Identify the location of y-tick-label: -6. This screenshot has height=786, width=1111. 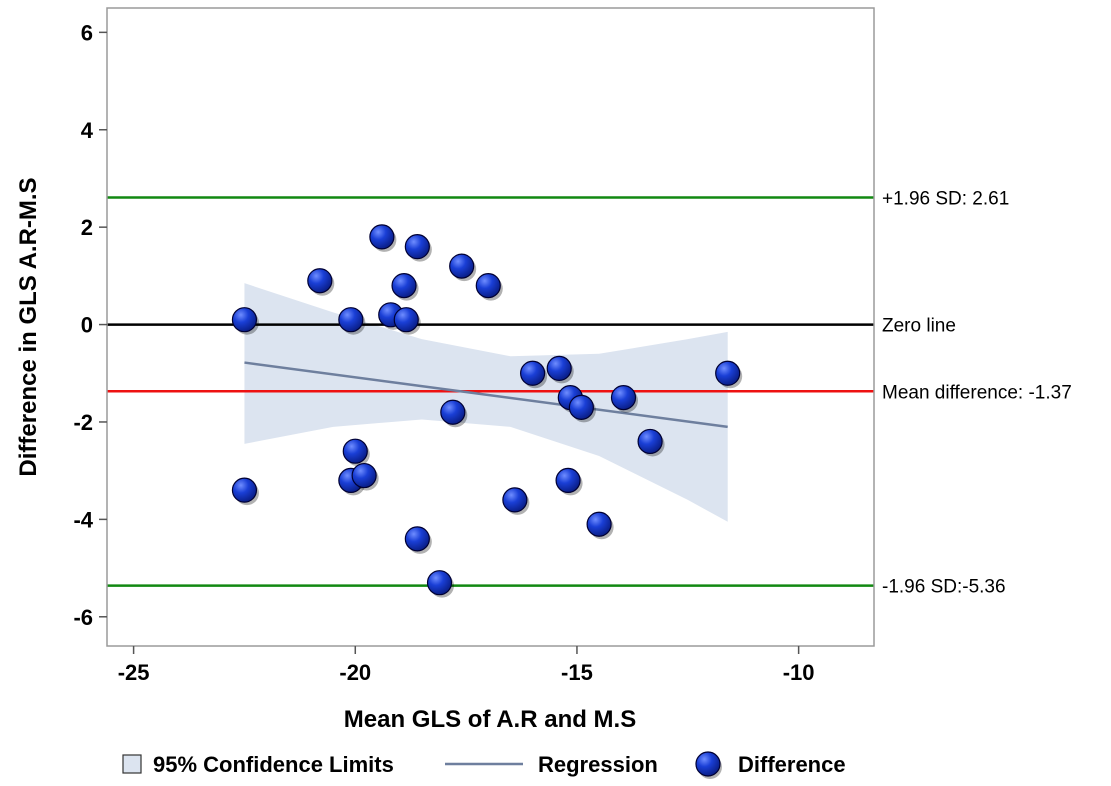
(83, 617).